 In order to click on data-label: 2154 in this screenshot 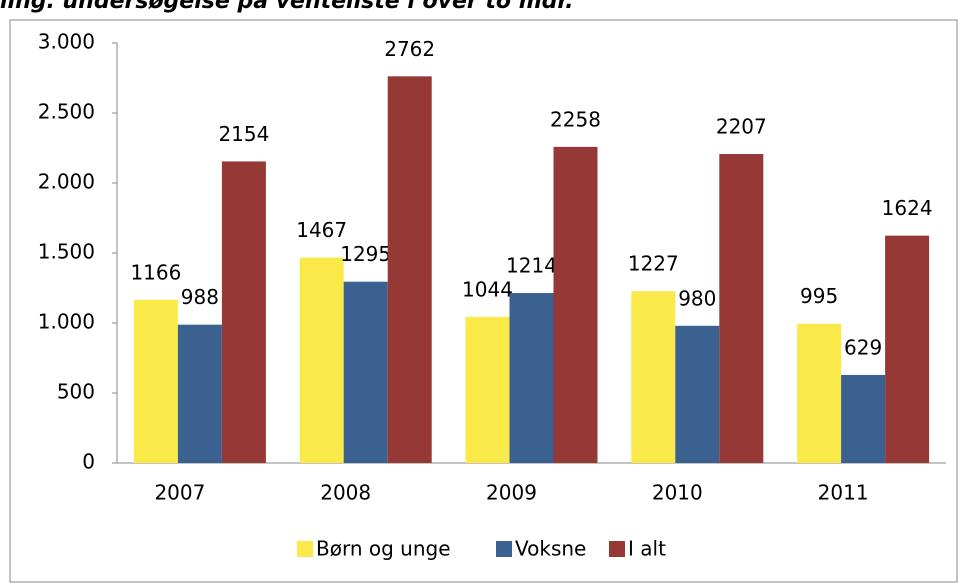, I will do `click(243, 134)`.